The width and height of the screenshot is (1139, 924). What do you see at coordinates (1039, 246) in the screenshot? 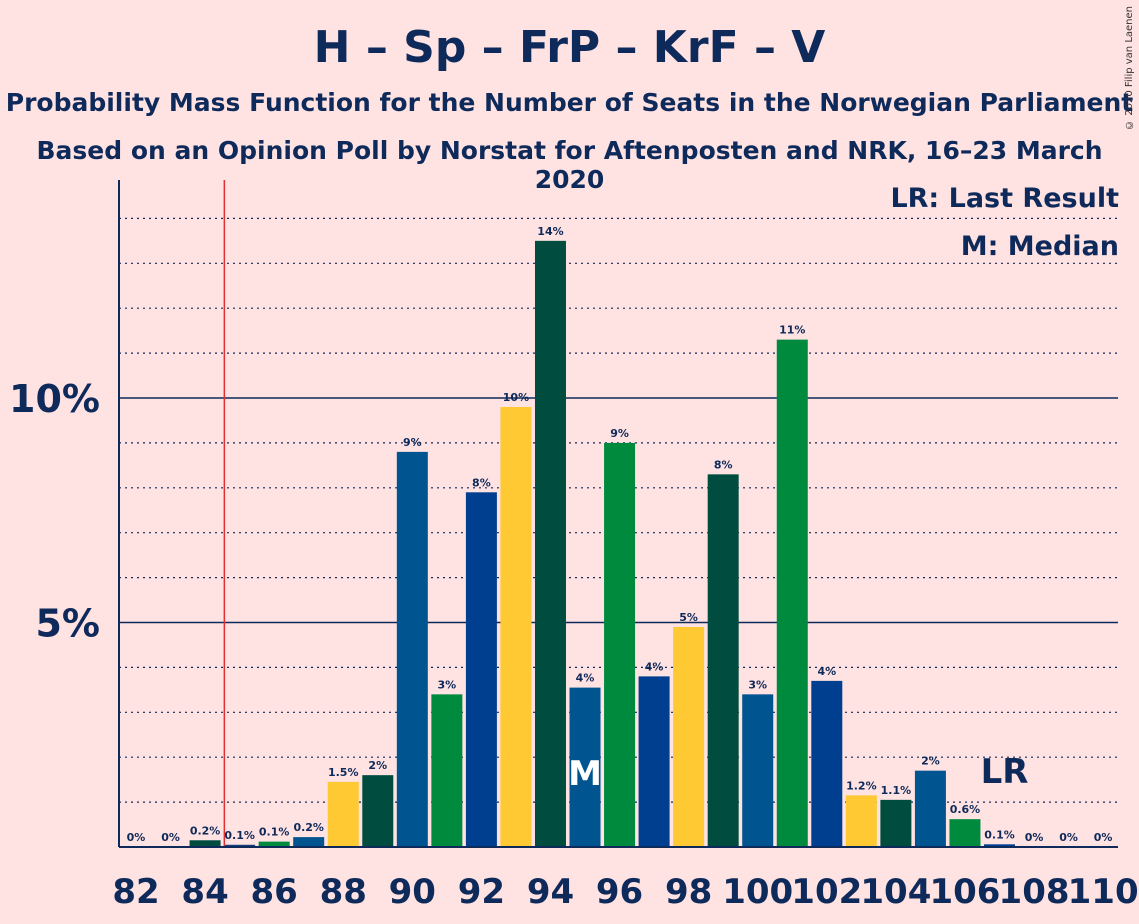
I see `legend-median: M: Median` at bounding box center [1039, 246].